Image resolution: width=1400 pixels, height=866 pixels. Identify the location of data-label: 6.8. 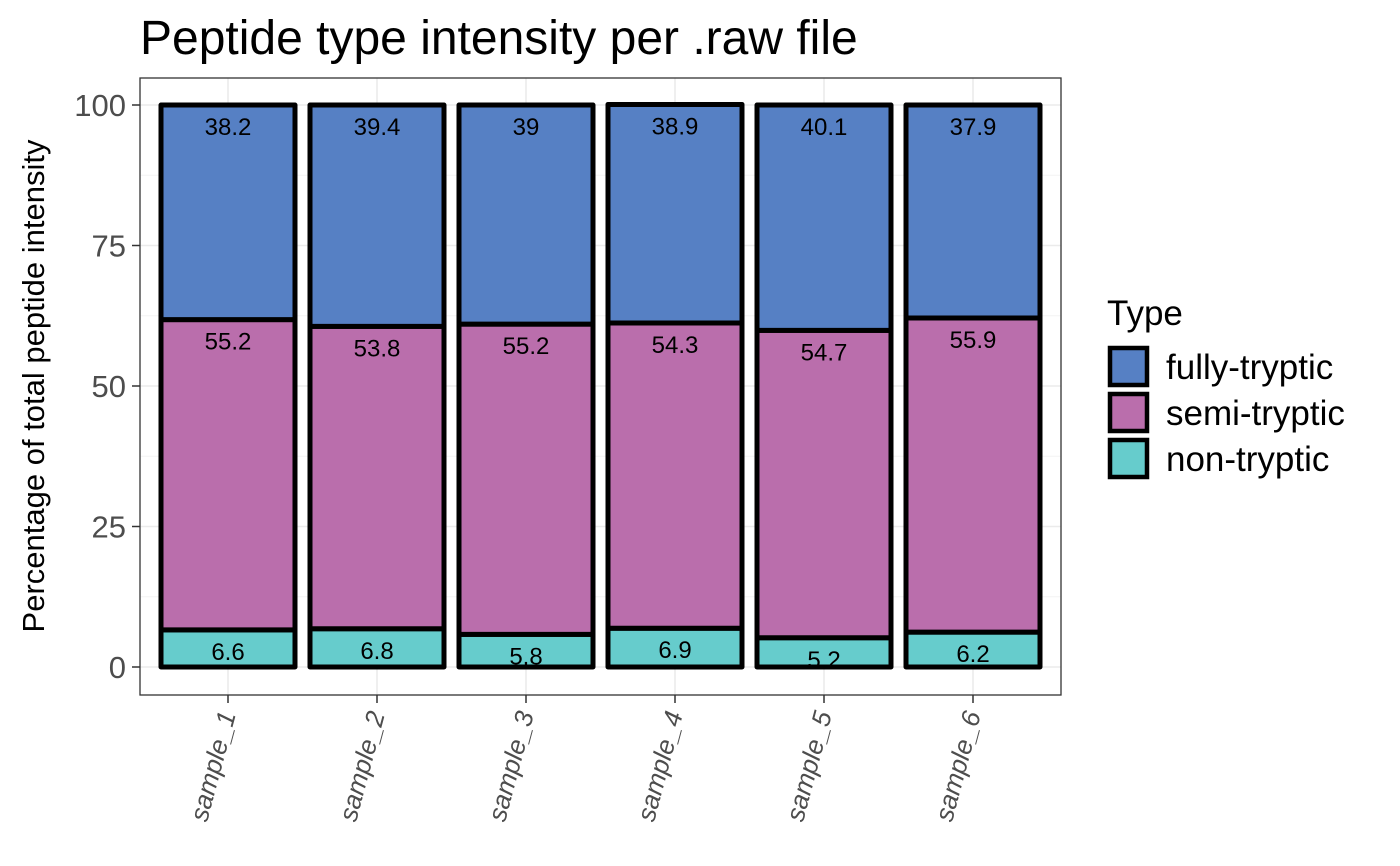
(376, 651).